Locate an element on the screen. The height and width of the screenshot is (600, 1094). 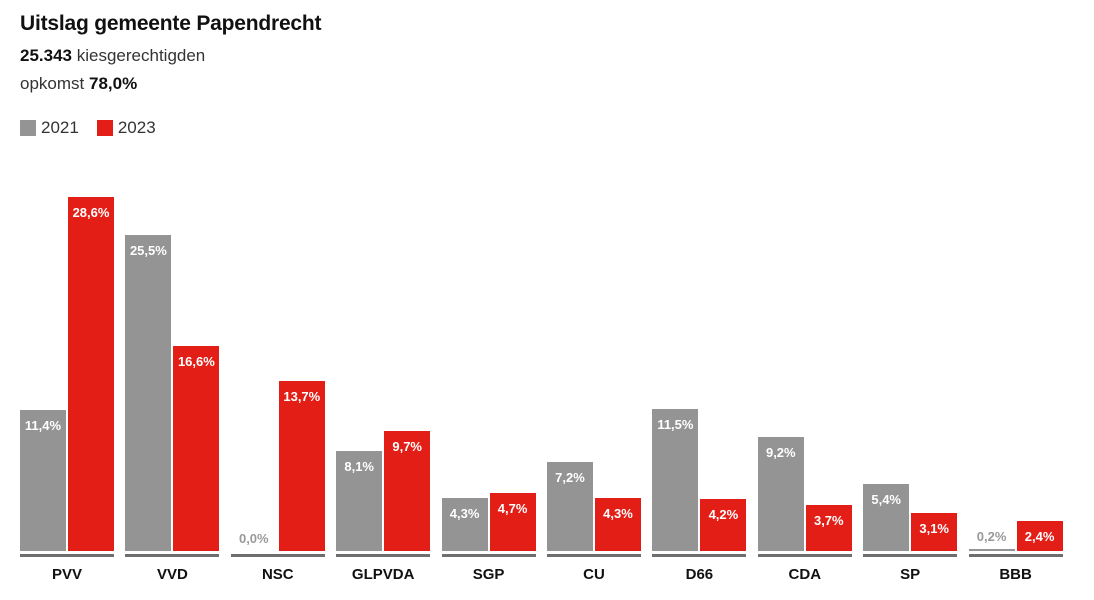
chart-title: Uitslag gemeente Papendrecht is located at coordinates (171, 23).